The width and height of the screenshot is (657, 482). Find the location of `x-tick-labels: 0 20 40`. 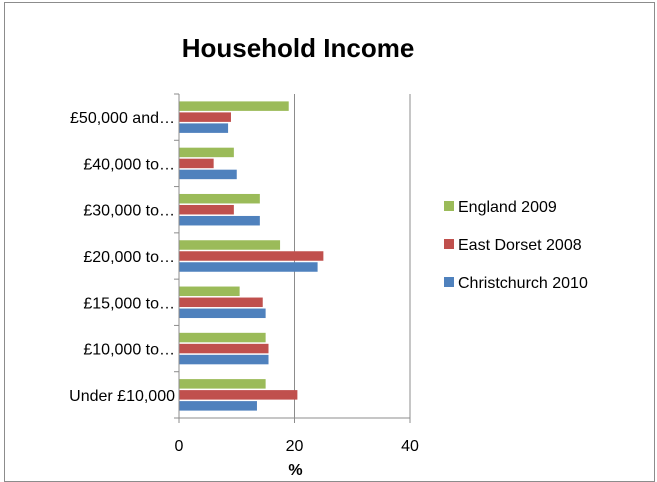

x-tick-labels: 0 20 40 is located at coordinates (297, 446).